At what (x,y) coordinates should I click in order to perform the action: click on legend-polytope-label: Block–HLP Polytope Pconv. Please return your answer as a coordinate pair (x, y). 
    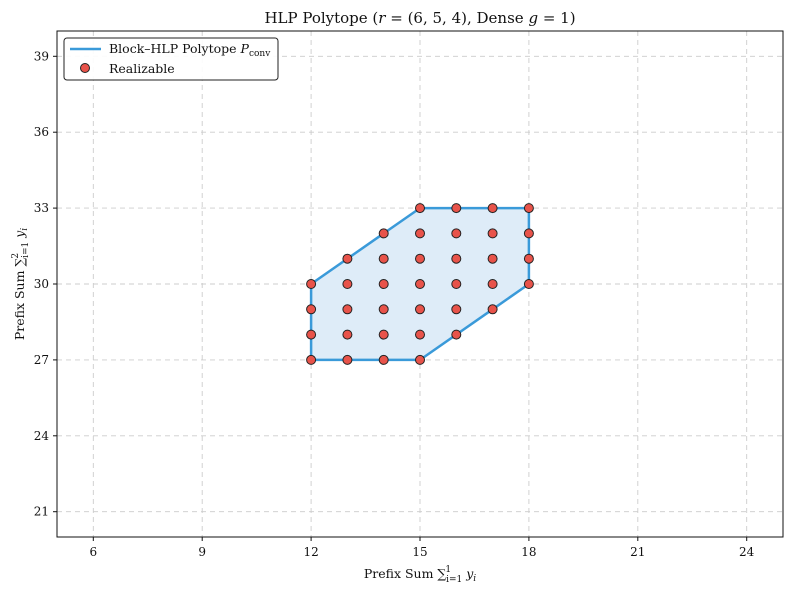
    Looking at the image, I should click on (190, 50).